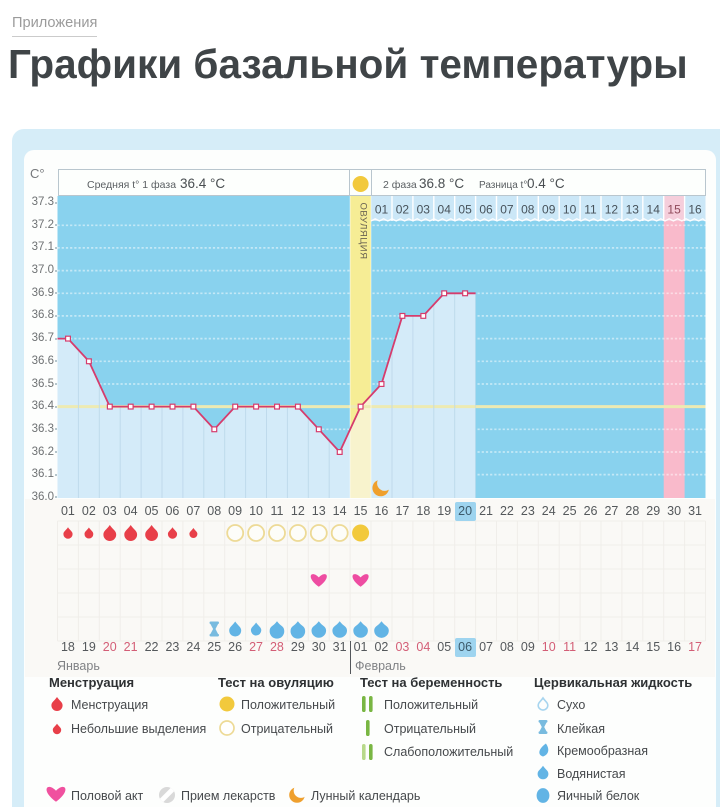  What do you see at coordinates (612, 210) in the screenshot?
I see `svg-text: 12` at bounding box center [612, 210].